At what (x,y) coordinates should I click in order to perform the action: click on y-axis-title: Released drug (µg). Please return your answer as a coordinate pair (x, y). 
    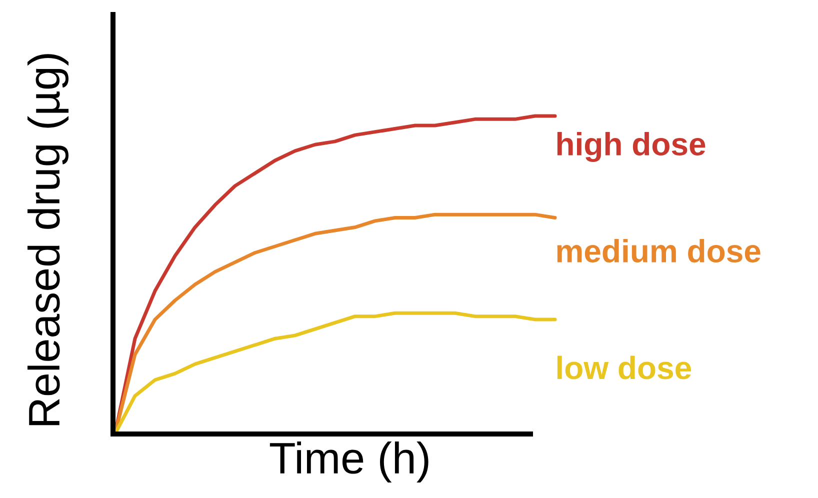
    Looking at the image, I should click on (48, 240).